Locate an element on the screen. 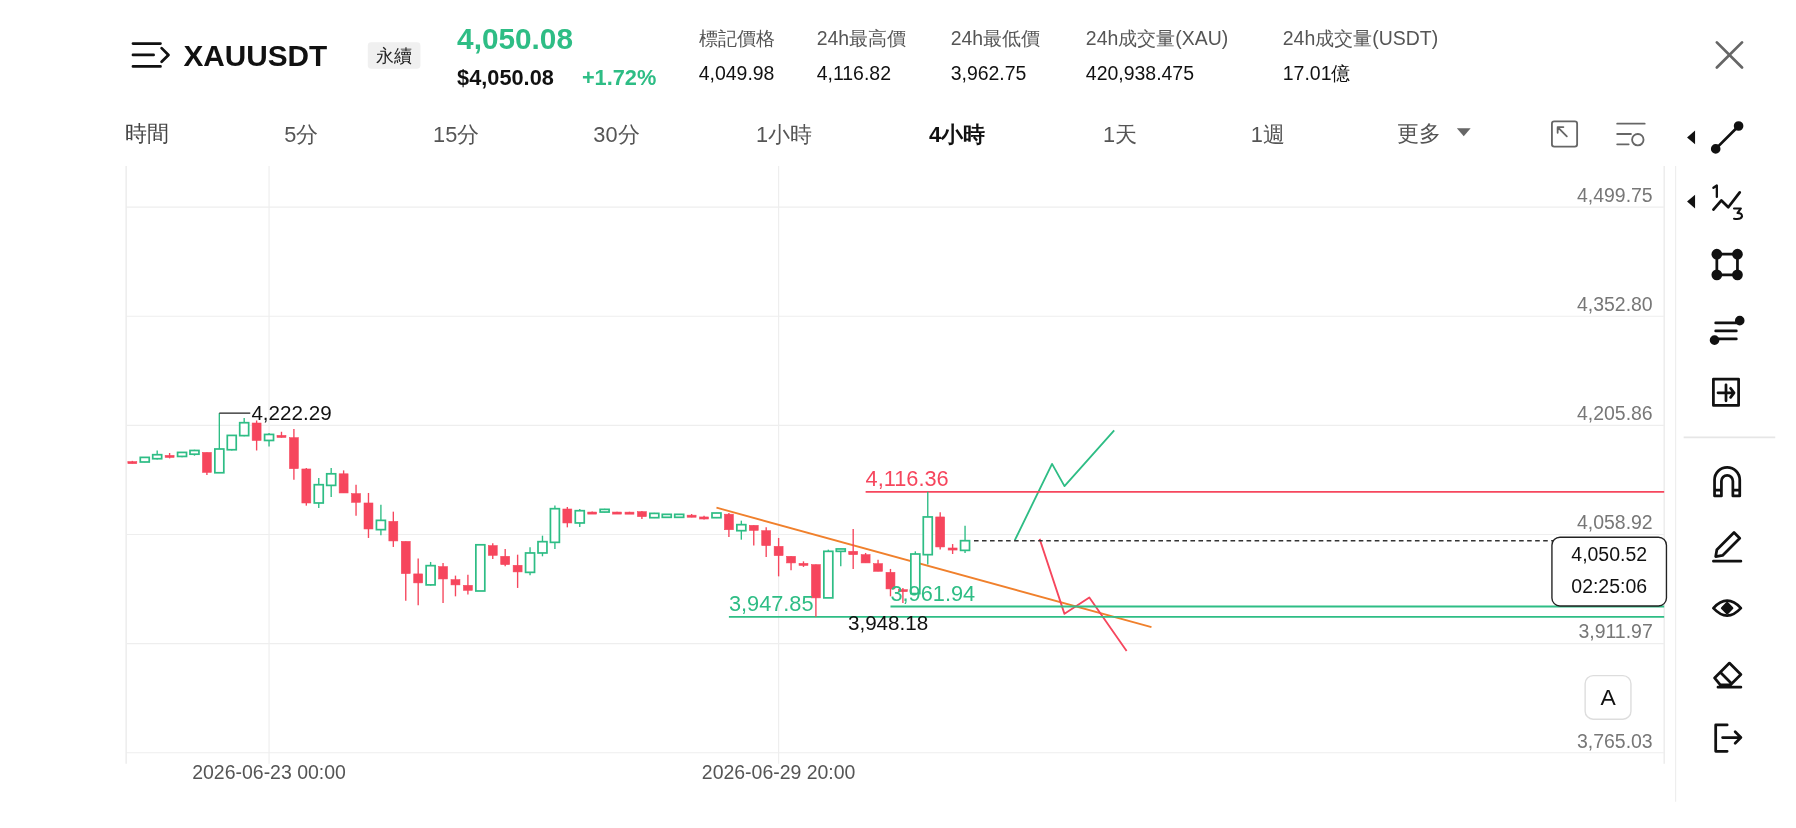  text: 1週 is located at coordinates (1267, 135).